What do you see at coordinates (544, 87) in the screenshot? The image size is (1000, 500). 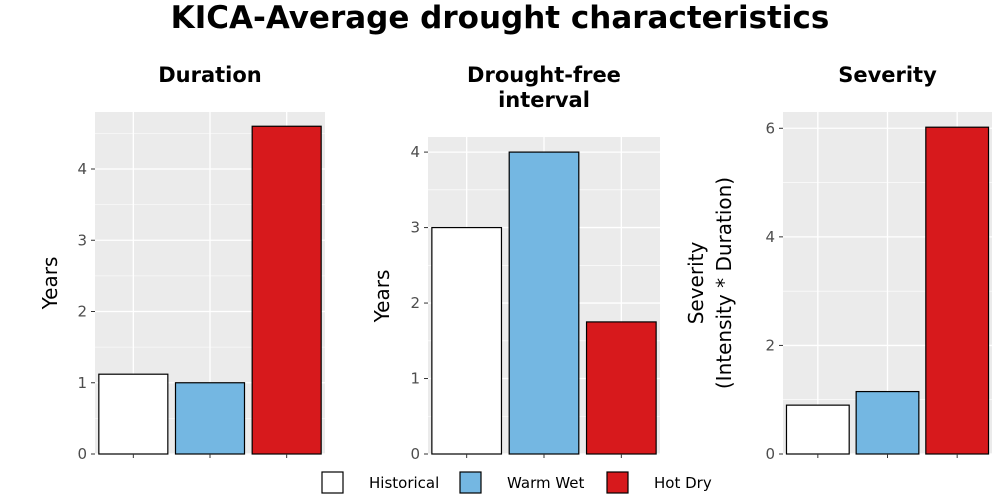 I see `panel-title: Drought-free interval` at bounding box center [544, 87].